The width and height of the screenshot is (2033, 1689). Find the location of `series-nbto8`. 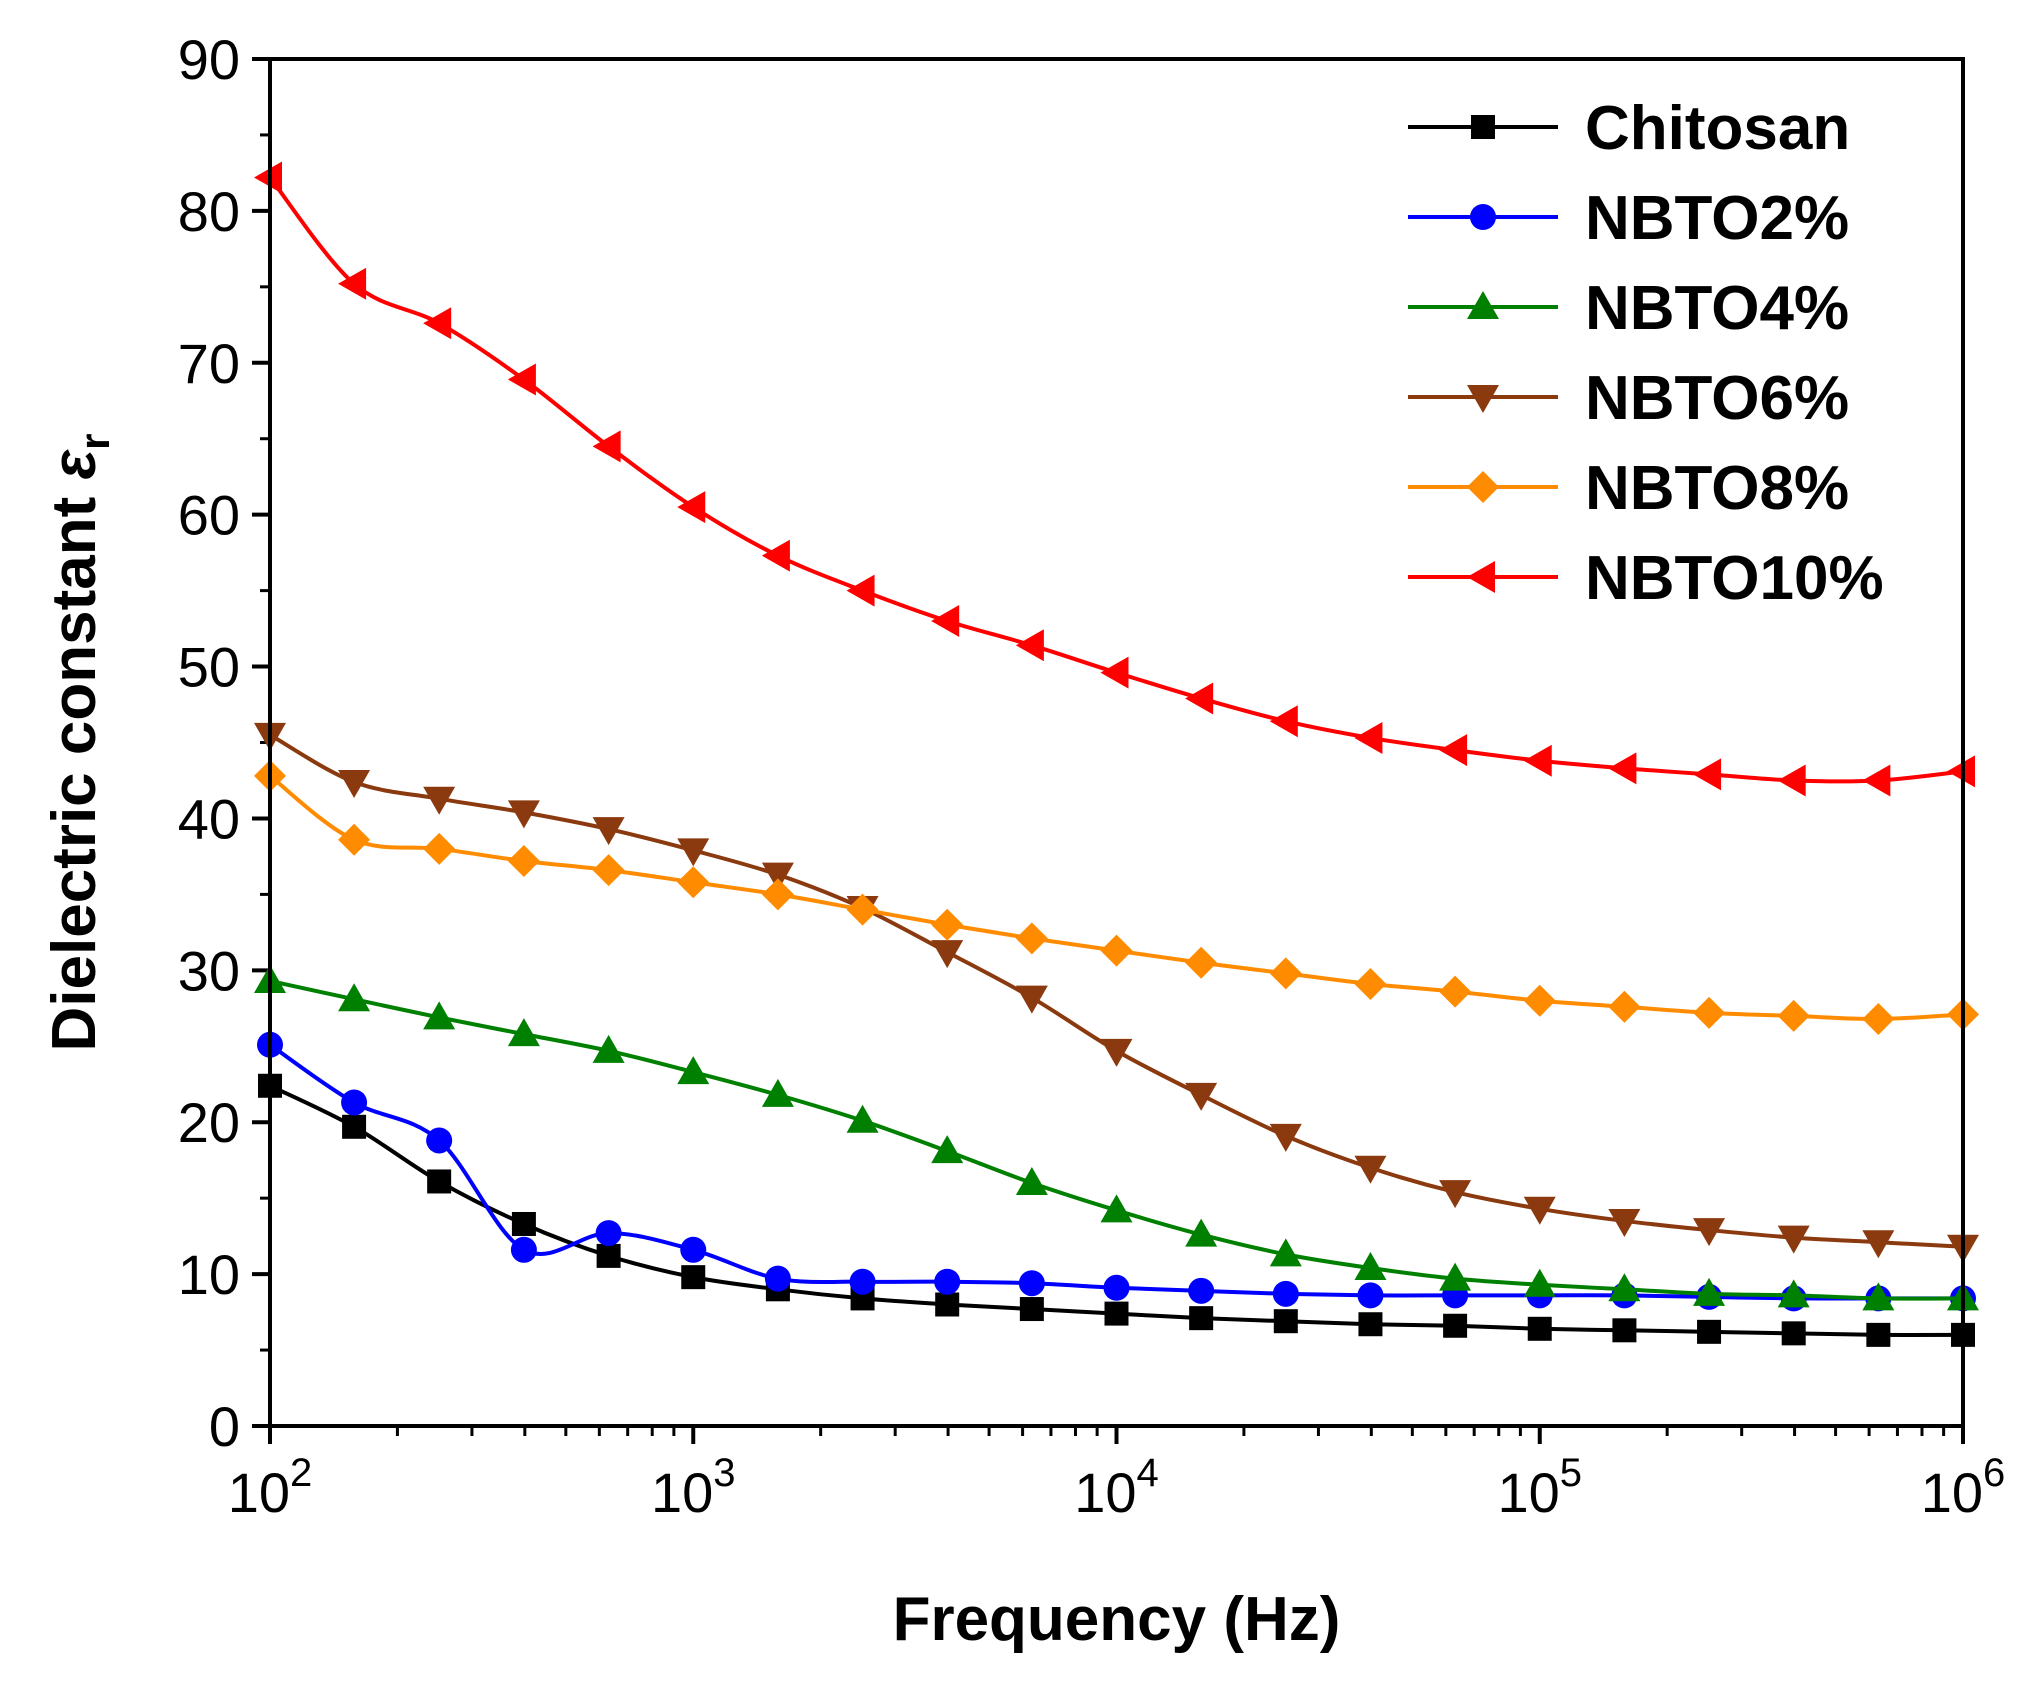

series-nbto8 is located at coordinates (1116, 897).